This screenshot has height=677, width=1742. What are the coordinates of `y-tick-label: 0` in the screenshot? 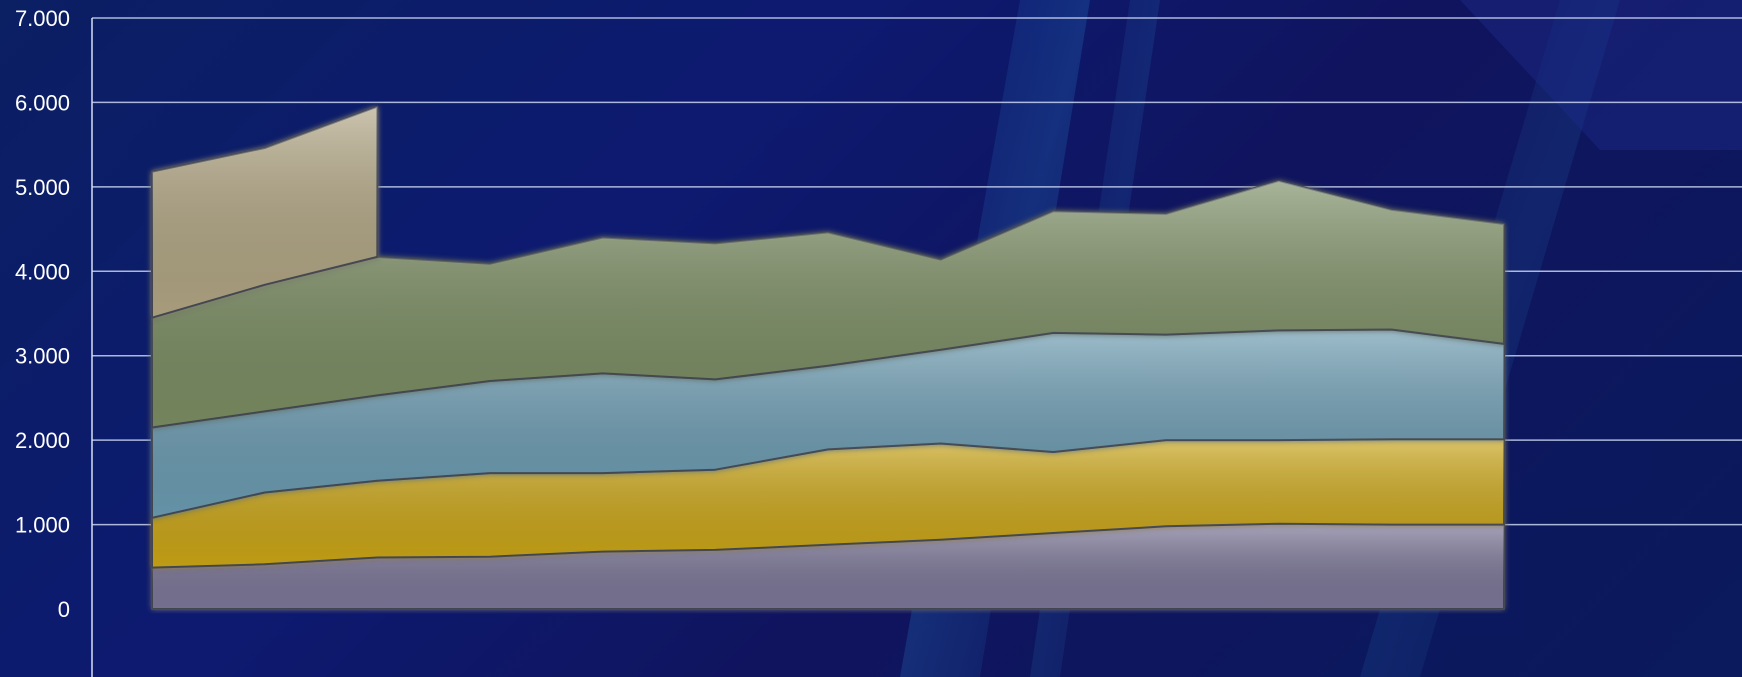 It's located at (64, 609).